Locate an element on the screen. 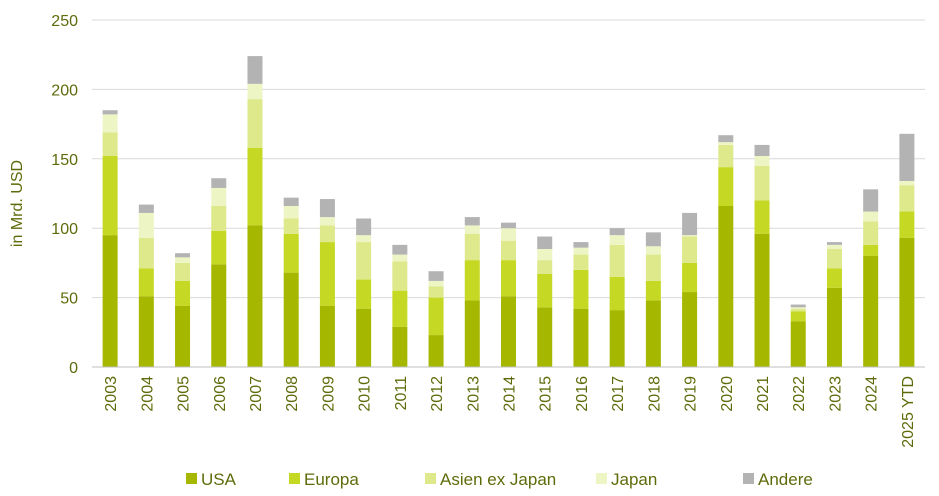 Image resolution: width=939 pixels, height=496 pixels. y-tick-label: 200 is located at coordinates (64, 90).